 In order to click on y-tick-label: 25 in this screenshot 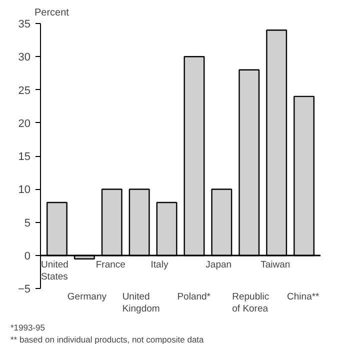, I will do `click(24, 90)`.